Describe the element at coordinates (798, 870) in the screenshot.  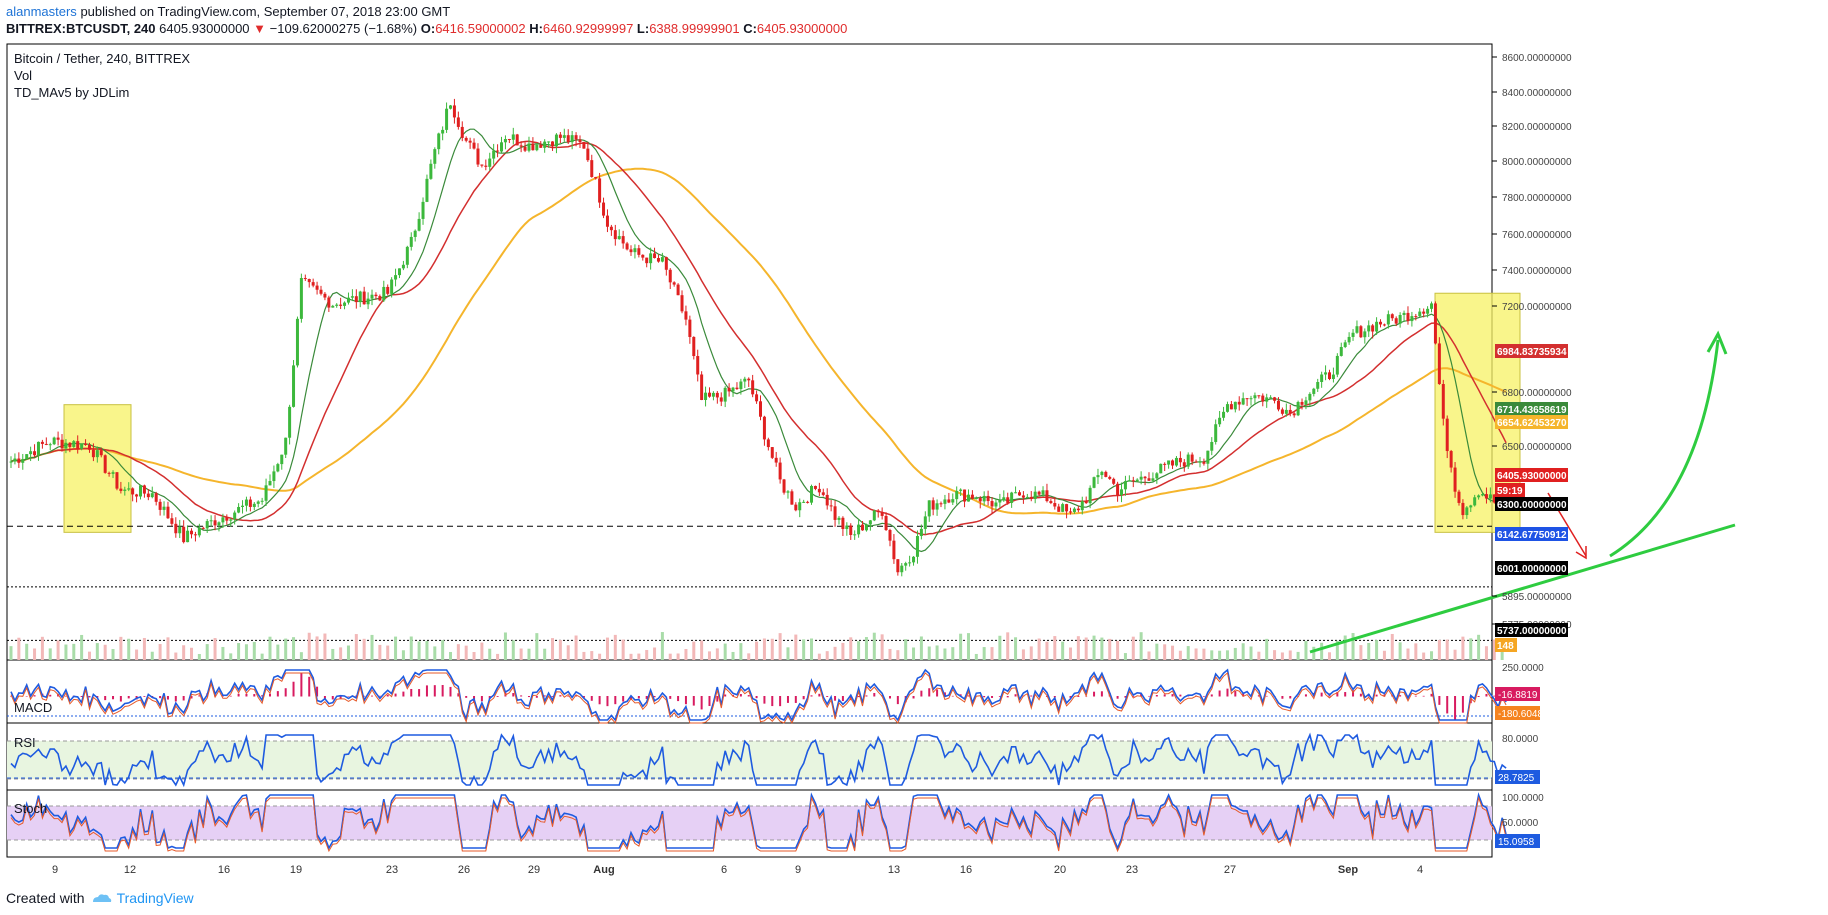
I see `time-tick-label: 9` at that location.